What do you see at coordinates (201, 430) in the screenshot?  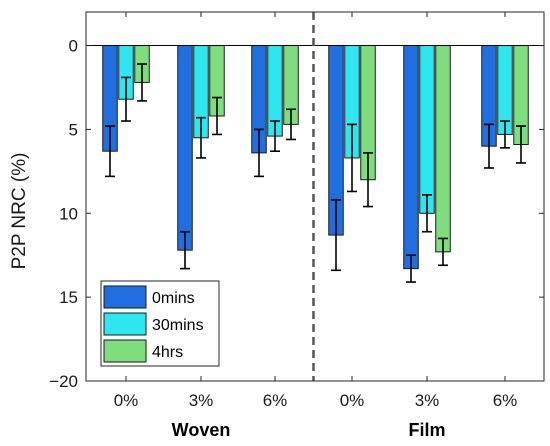 I see `group-label-woven: Woven` at bounding box center [201, 430].